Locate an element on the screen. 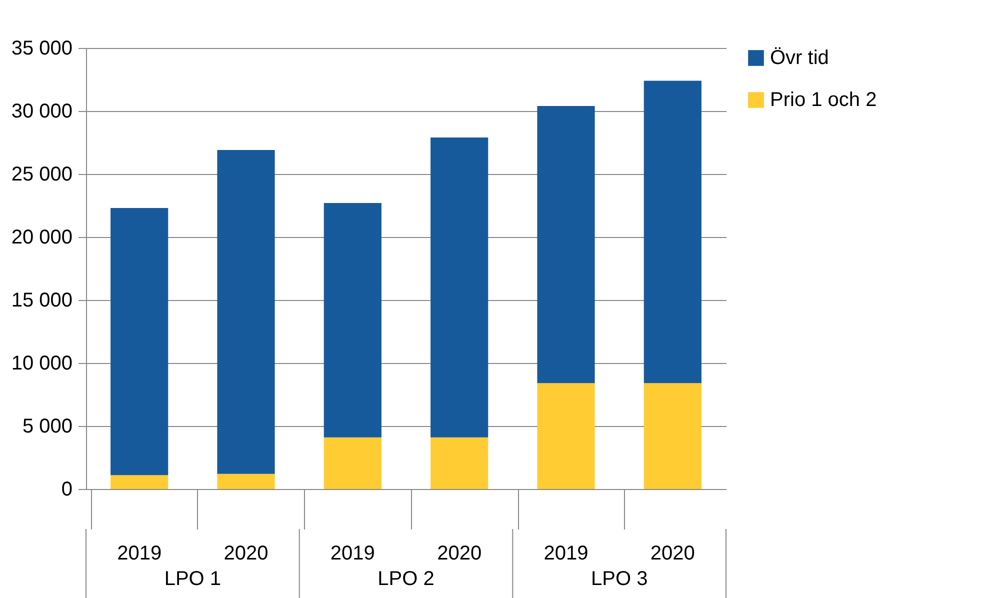  text: LPO 3 is located at coordinates (619, 579).